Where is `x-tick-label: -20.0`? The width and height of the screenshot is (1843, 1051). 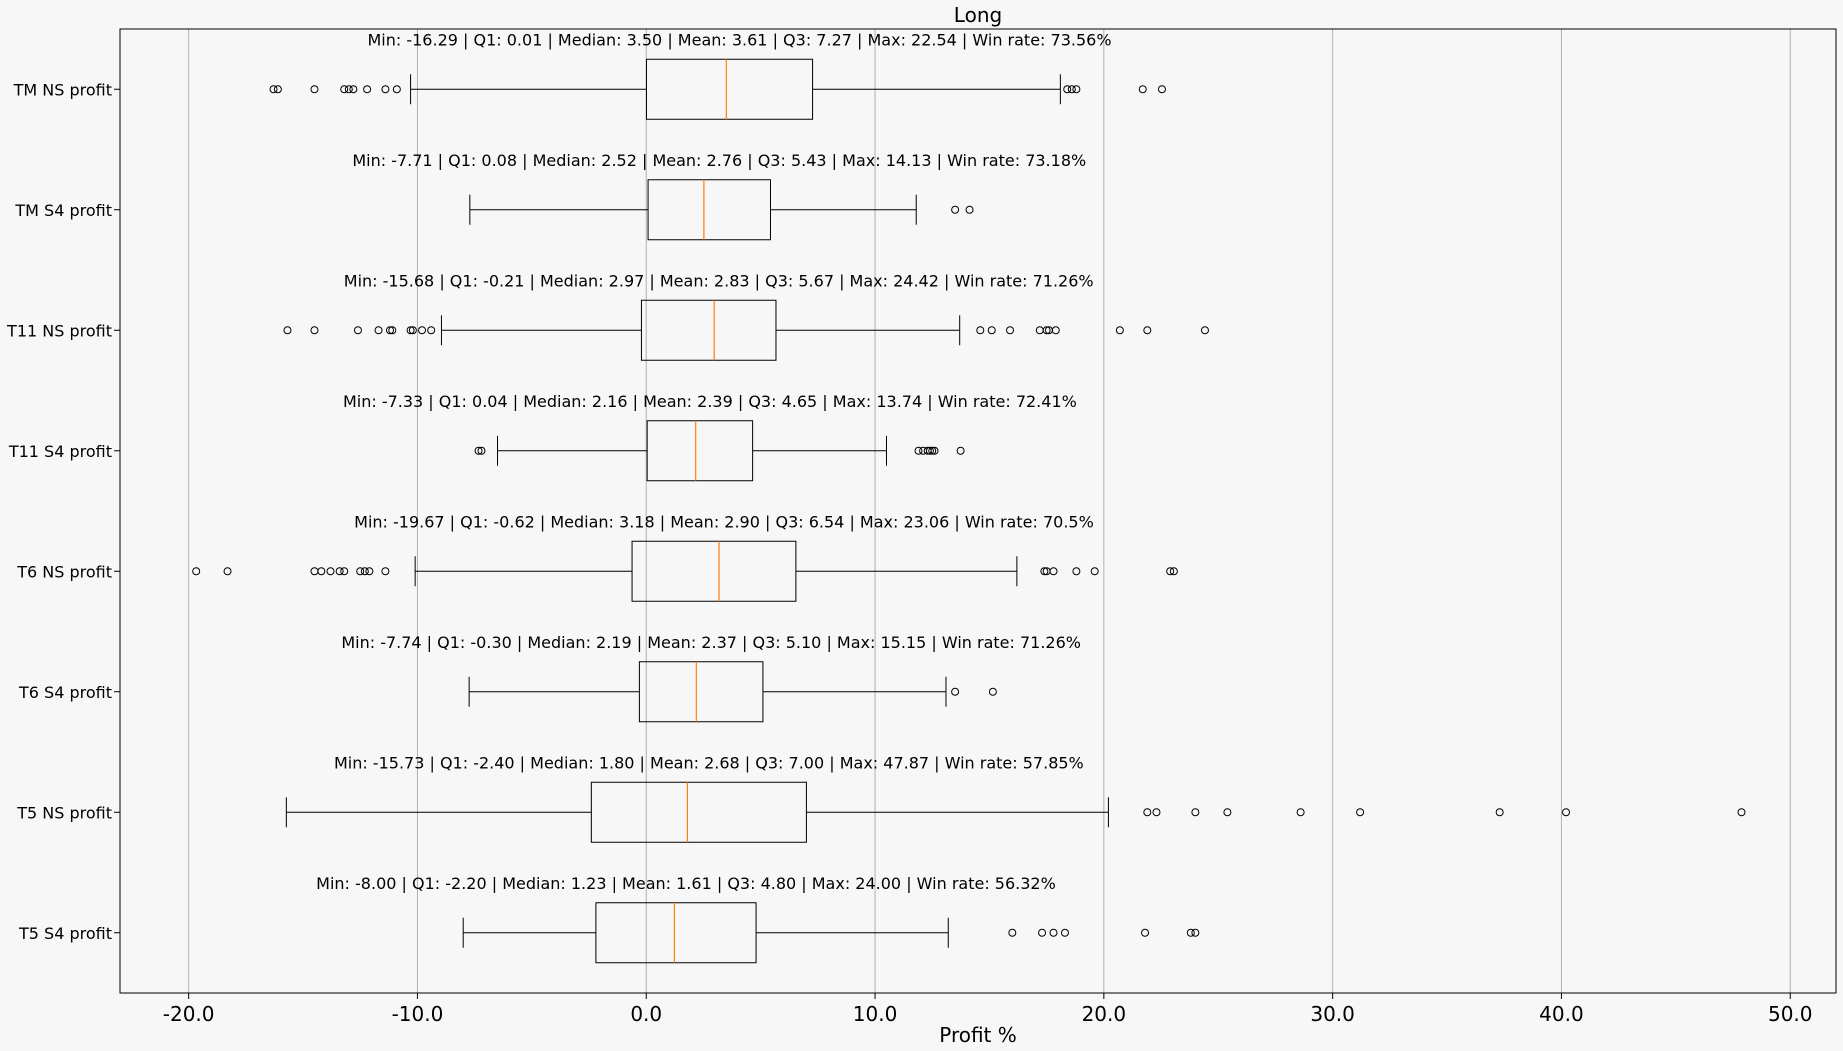
x-tick-label: -20.0 is located at coordinates (189, 1014).